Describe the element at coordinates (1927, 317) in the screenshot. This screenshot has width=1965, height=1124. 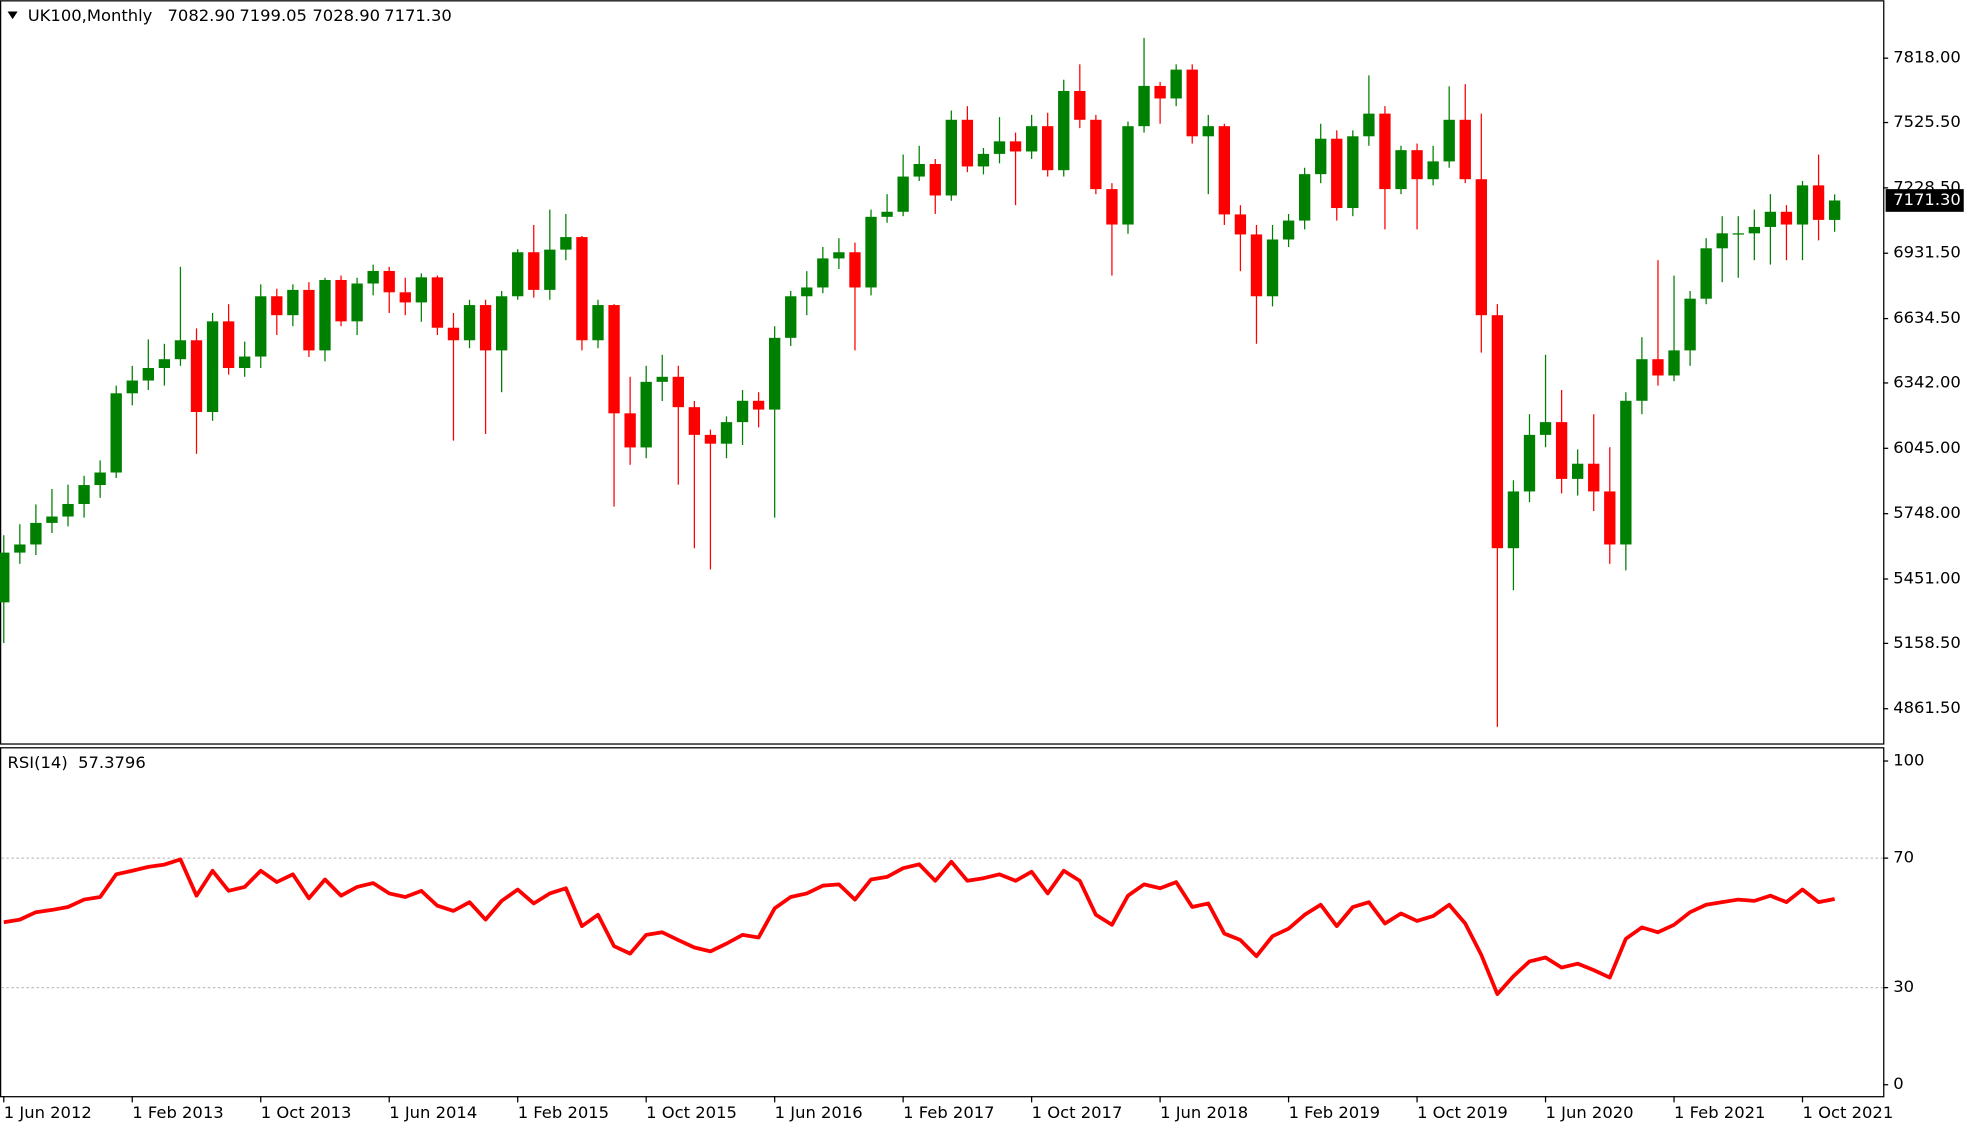
I see `y-tick-label: 6634.50` at that location.